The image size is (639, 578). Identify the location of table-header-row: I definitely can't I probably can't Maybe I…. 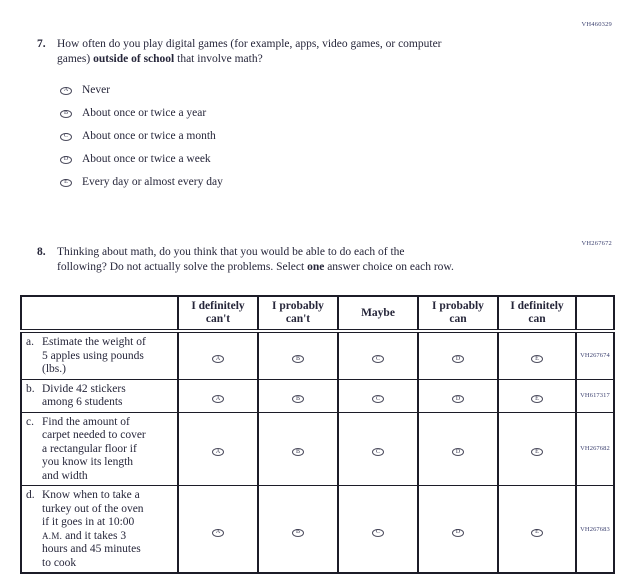
(317, 314).